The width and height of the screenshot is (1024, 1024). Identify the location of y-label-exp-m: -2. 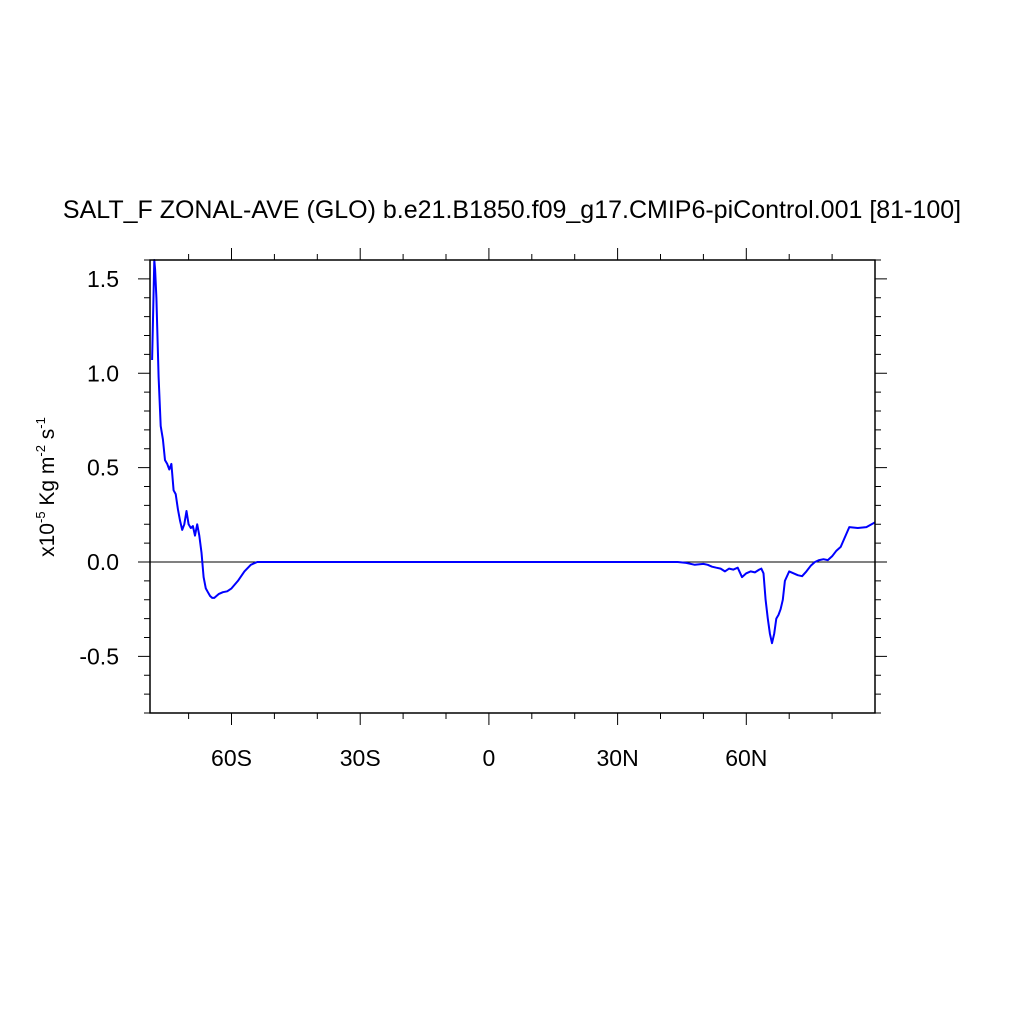
(40, 451).